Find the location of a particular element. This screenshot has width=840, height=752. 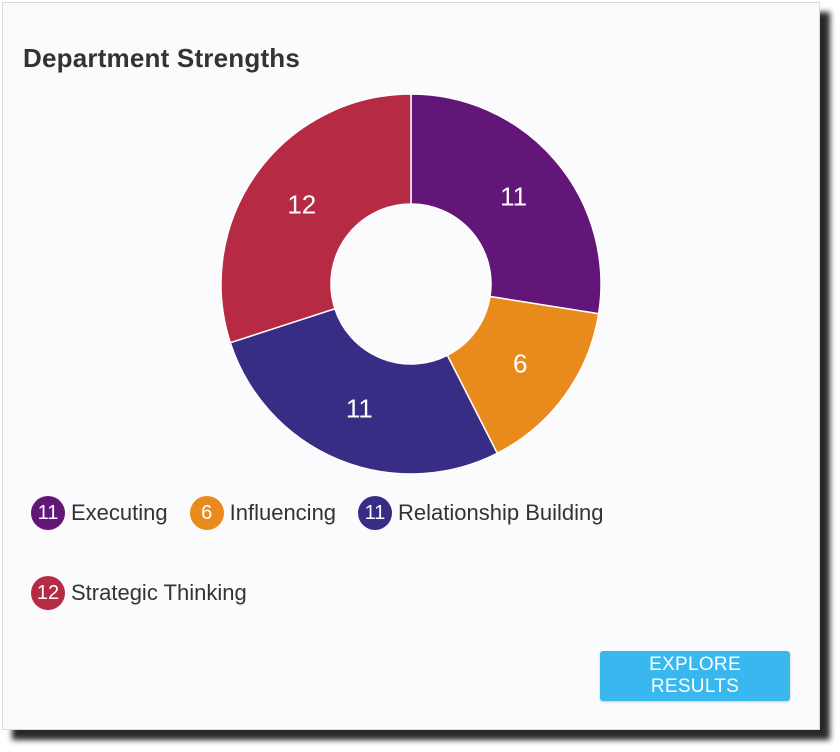

legend-label: Relationship Building is located at coordinates (501, 512).